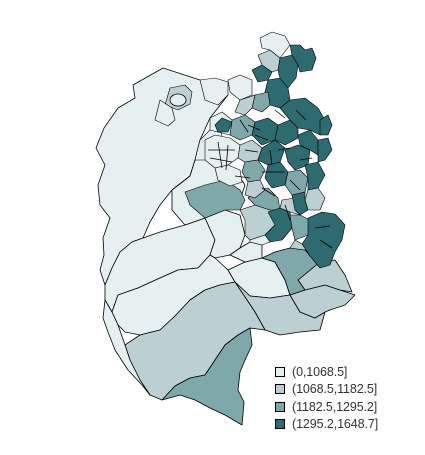  I want to click on legend-label-4: (1295.2,1648.7], so click(335, 424).